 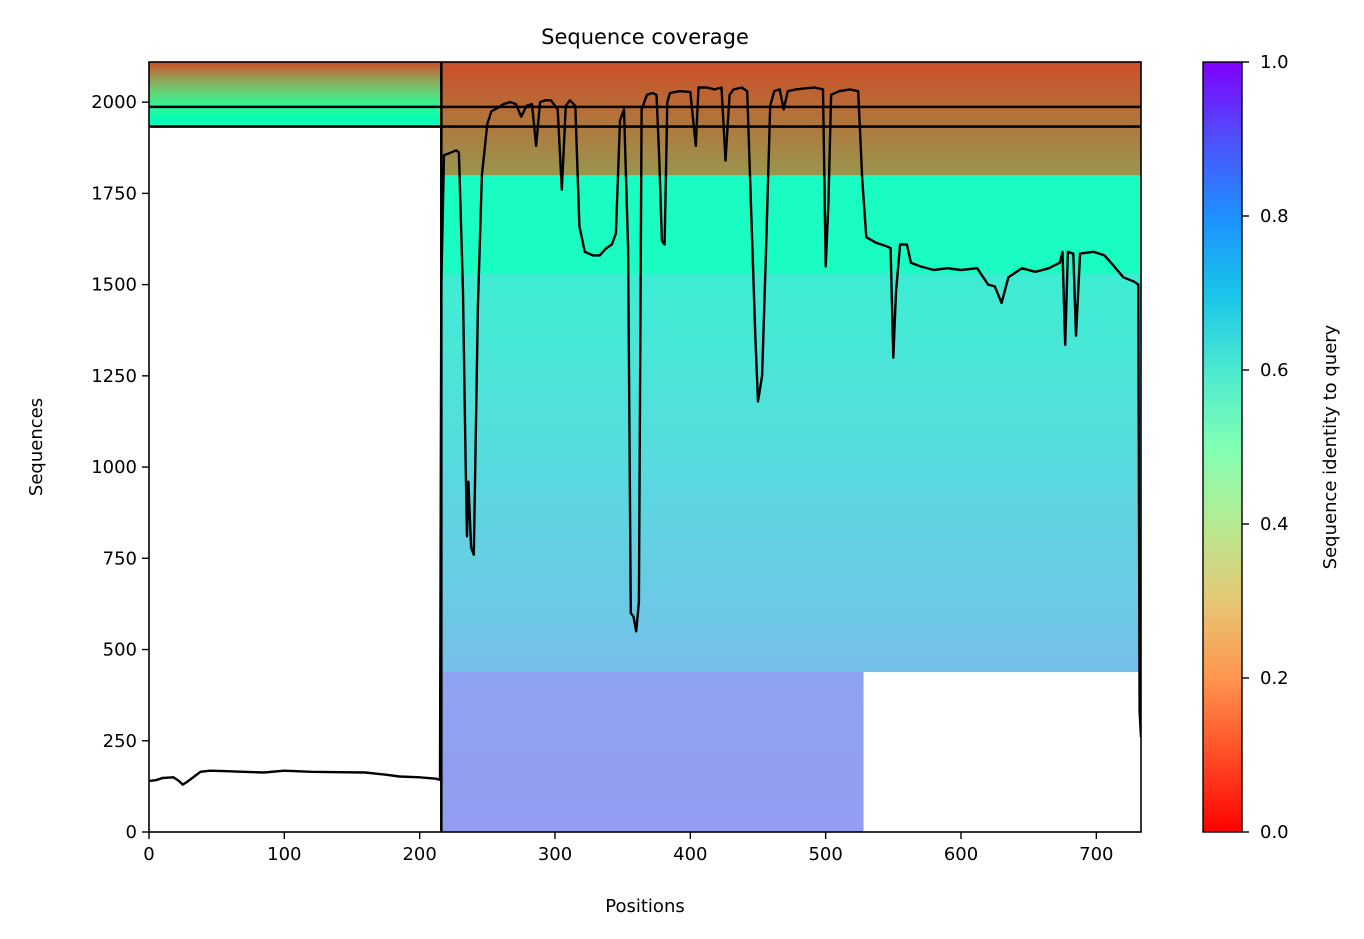 I want to click on y-tick-label: 1750, so click(x=114, y=193).